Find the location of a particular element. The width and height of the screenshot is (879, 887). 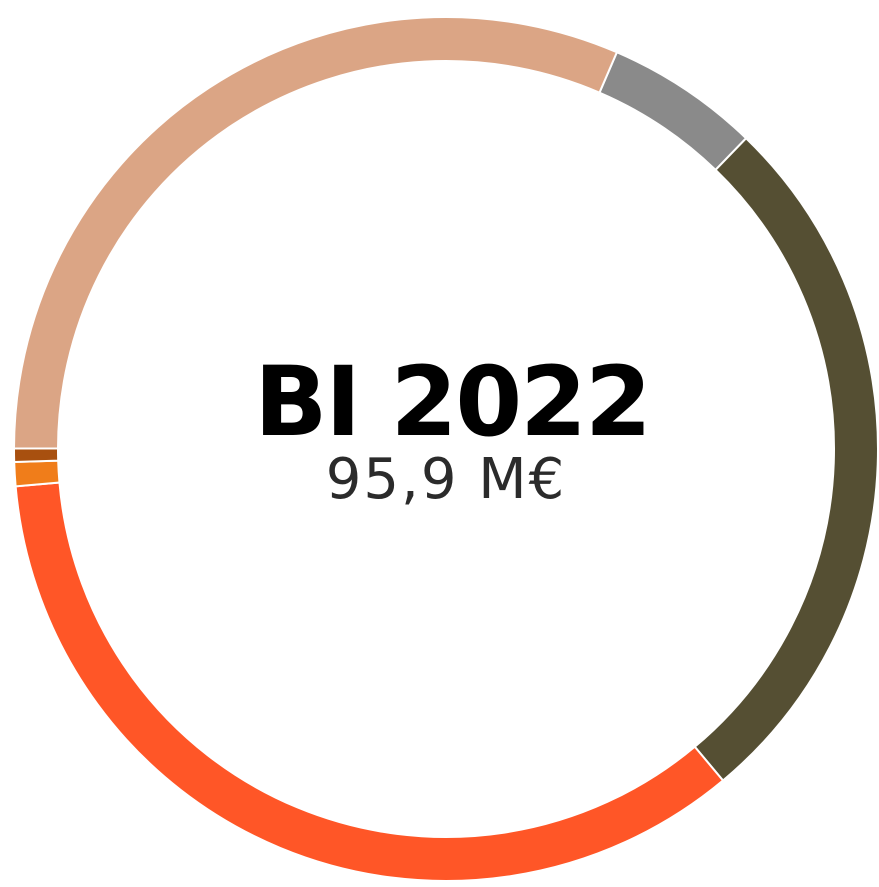

chart-title: BI 2022 is located at coordinates (452, 402).